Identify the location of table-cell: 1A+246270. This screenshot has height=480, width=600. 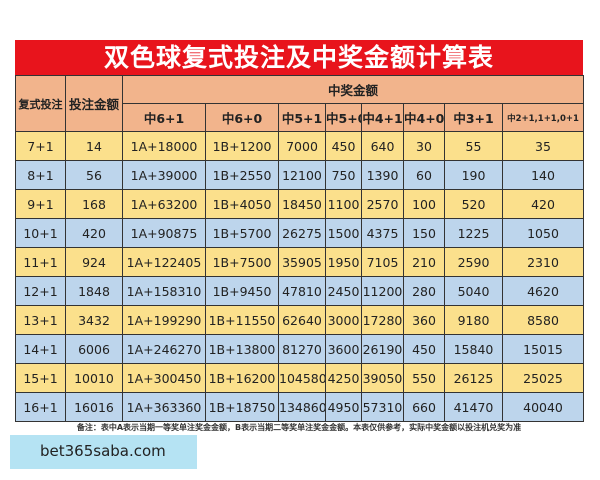
(164, 349).